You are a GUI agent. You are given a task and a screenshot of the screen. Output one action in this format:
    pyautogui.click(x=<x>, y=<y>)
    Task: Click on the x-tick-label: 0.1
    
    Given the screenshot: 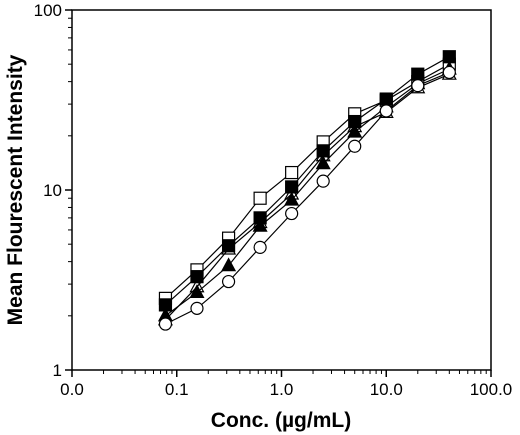 What is the action you would take?
    pyautogui.click(x=177, y=389)
    